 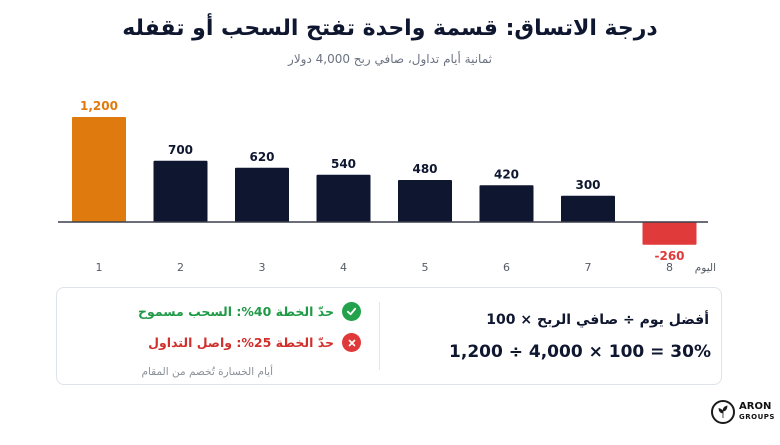 I want to click on check-circle-icon, so click(x=351, y=311).